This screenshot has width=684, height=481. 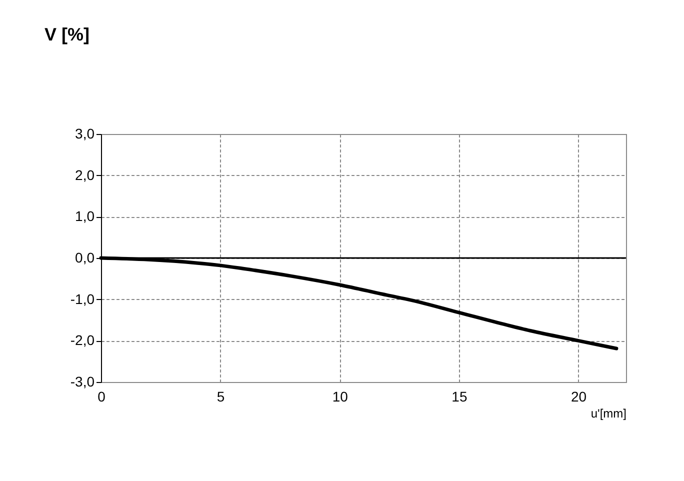 I want to click on x-axis-title: u'[mm], so click(x=608, y=413).